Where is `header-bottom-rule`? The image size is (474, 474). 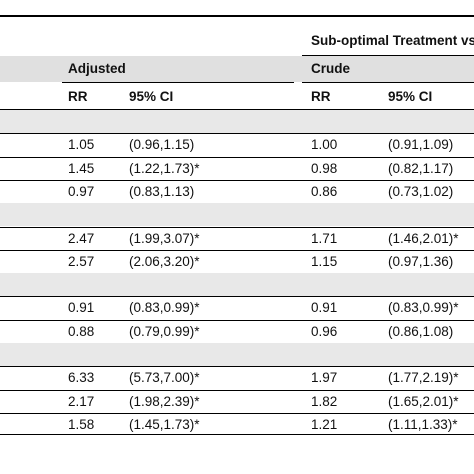
header-bottom-rule is located at coordinates (237, 109).